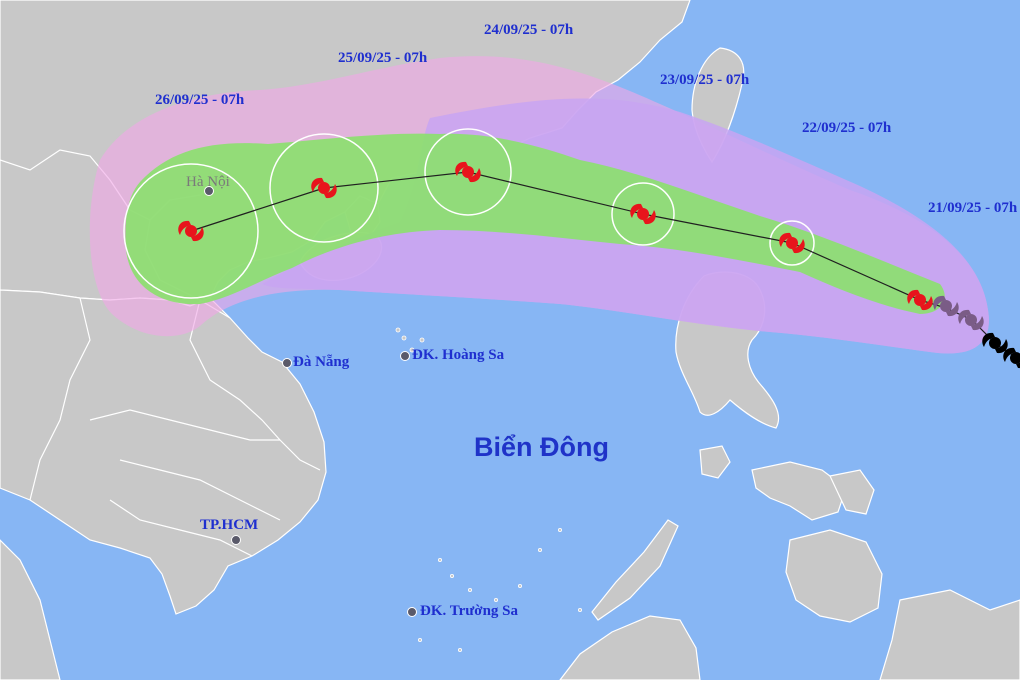 This screenshot has height=680, width=1020. I want to click on land-southeast, so click(949, 634).